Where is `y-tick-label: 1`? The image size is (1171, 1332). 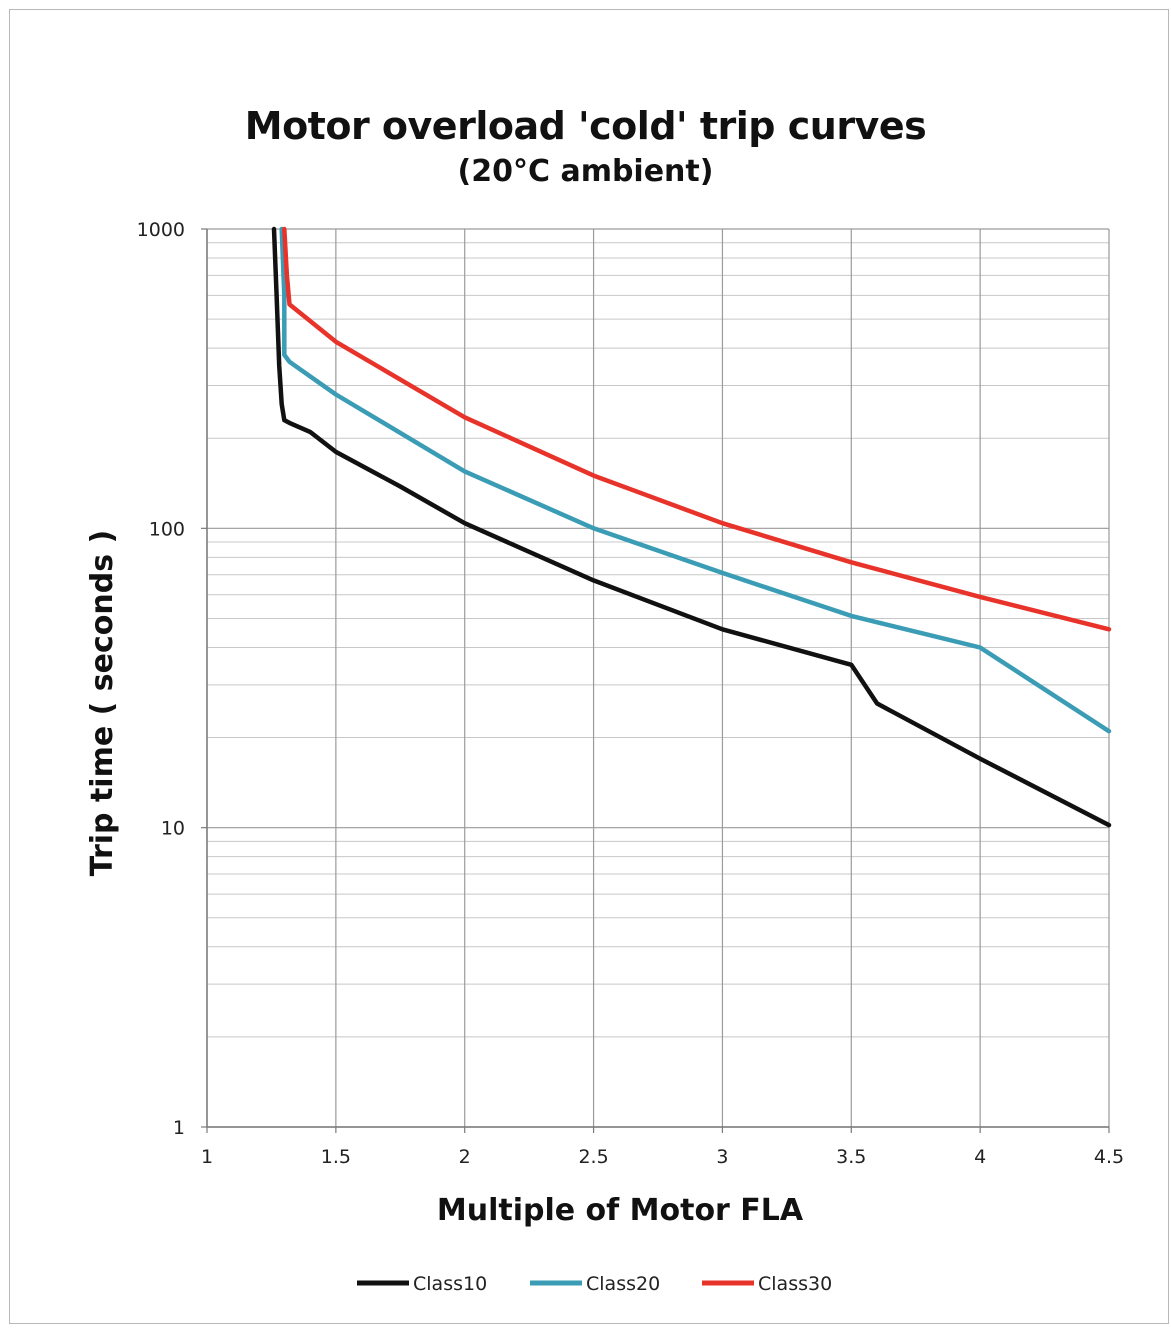
y-tick-label: 1 is located at coordinates (179, 1128).